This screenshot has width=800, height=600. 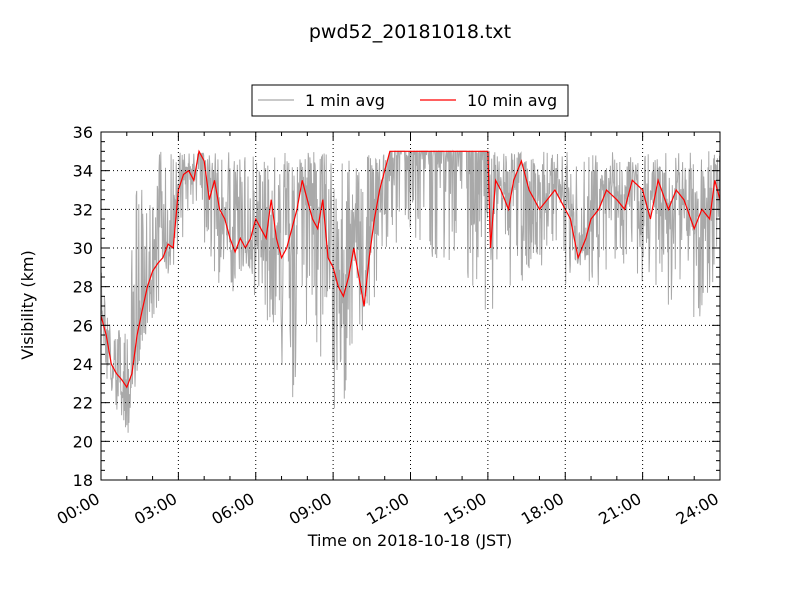 What do you see at coordinates (512, 100) in the screenshot?
I see `legend-label-10min: 10 min avg` at bounding box center [512, 100].